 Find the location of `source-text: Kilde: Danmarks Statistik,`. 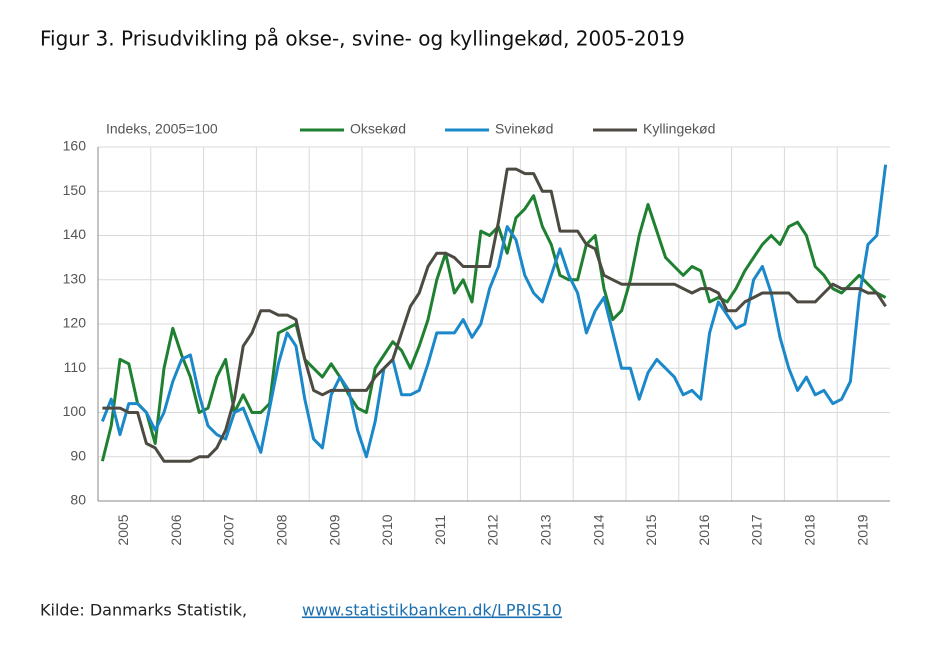

source-text: Kilde: Danmarks Statistik, is located at coordinates (143, 610).